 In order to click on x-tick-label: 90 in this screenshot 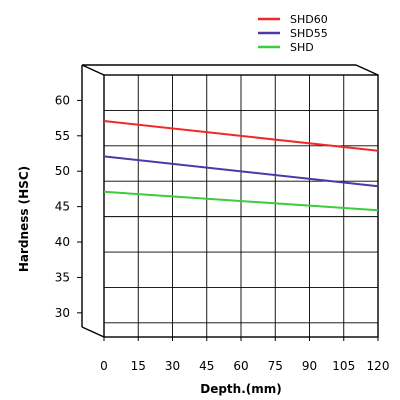, I will do `click(309, 366)`.